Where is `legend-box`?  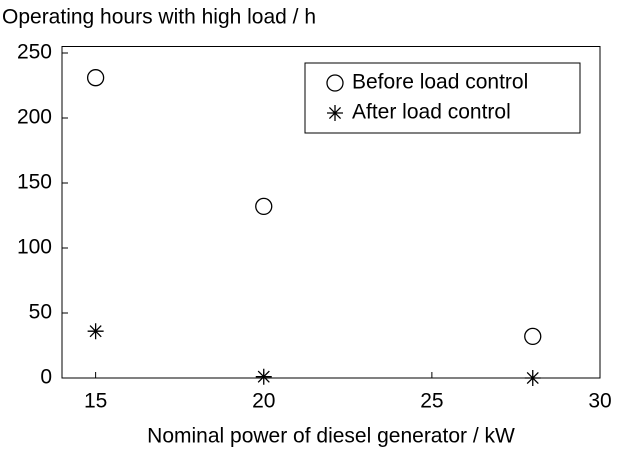 legend-box is located at coordinates (442, 98).